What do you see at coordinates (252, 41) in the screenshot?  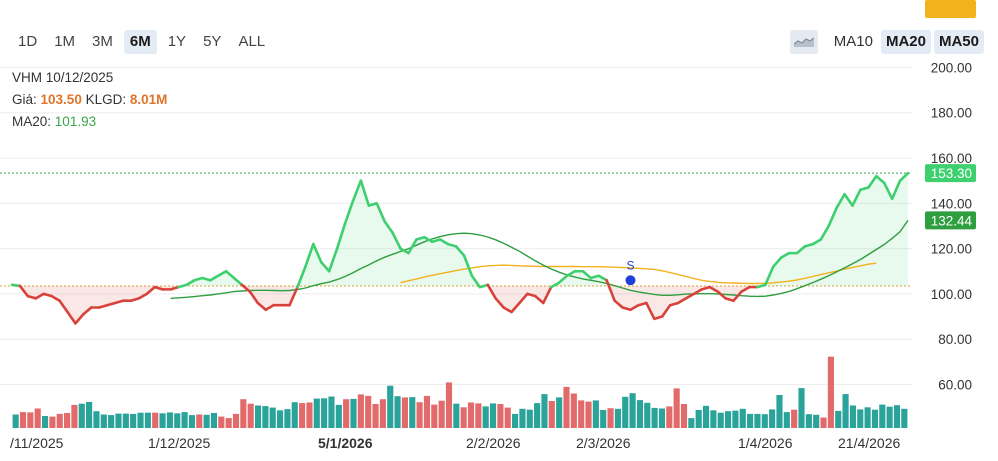 I see `range-all: ALL` at bounding box center [252, 41].